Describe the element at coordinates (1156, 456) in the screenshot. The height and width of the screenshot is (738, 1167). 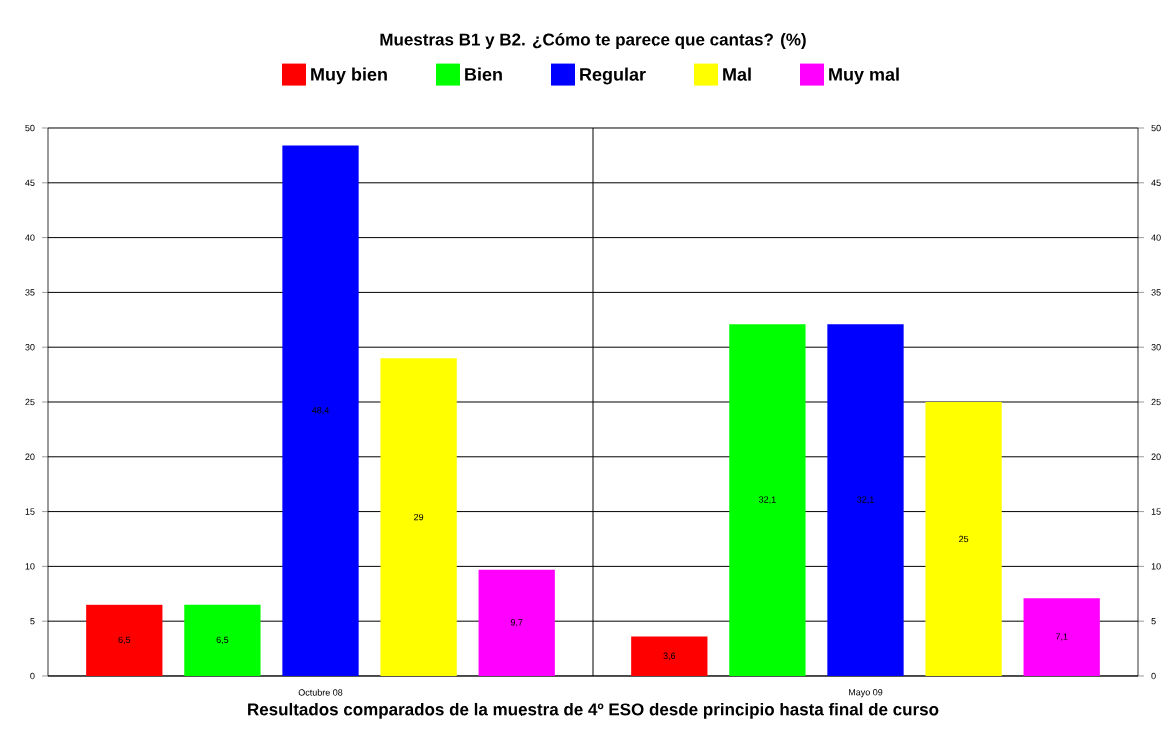
I see `y2-tick-label: 20` at that location.